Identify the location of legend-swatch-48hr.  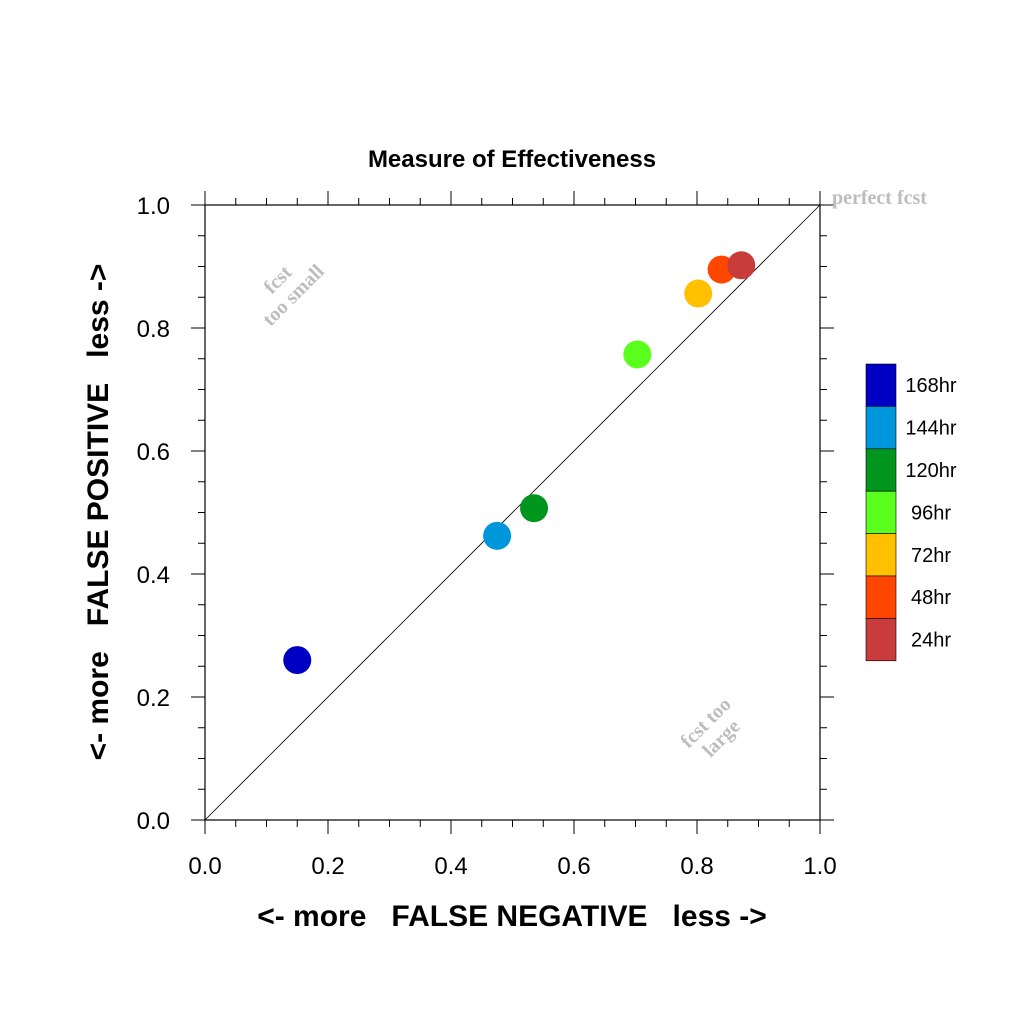
(881, 597).